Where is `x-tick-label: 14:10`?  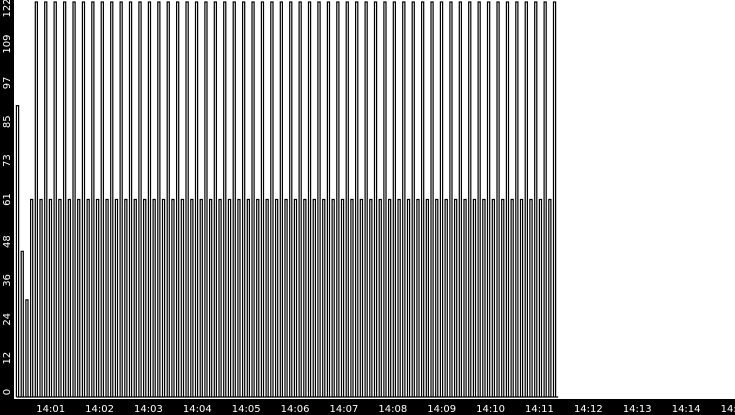 x-tick-label: 14:10 is located at coordinates (490, 409).